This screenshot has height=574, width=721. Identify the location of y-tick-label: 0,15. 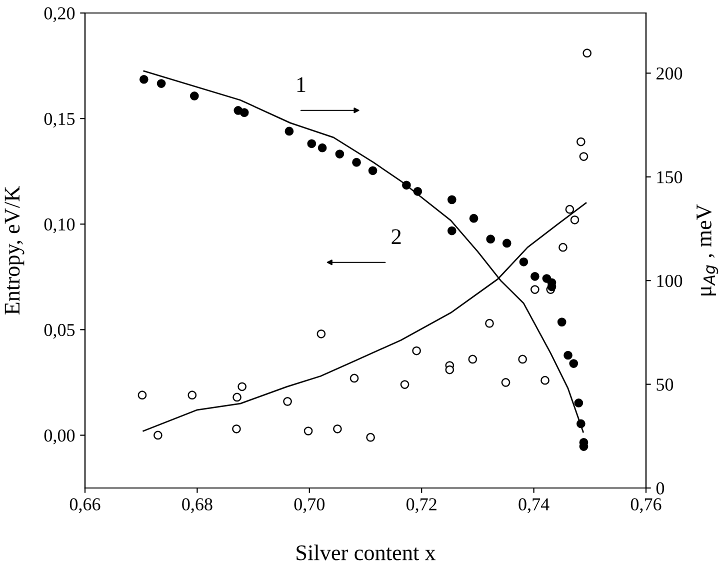
(59, 120).